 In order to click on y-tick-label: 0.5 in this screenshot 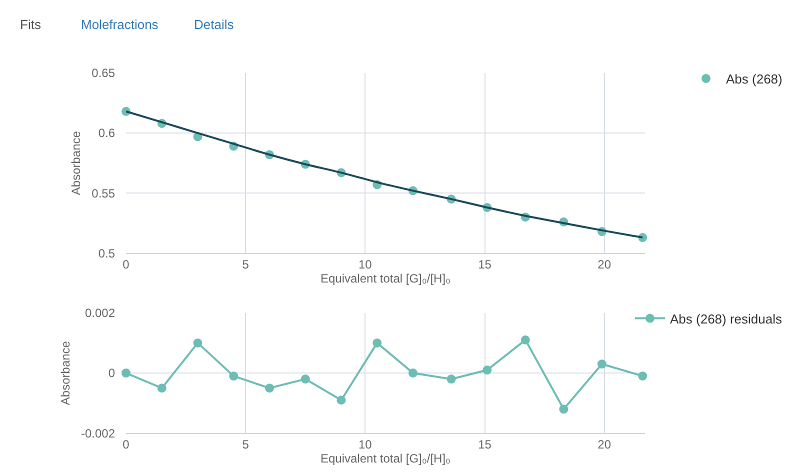, I will do `click(107, 253)`.